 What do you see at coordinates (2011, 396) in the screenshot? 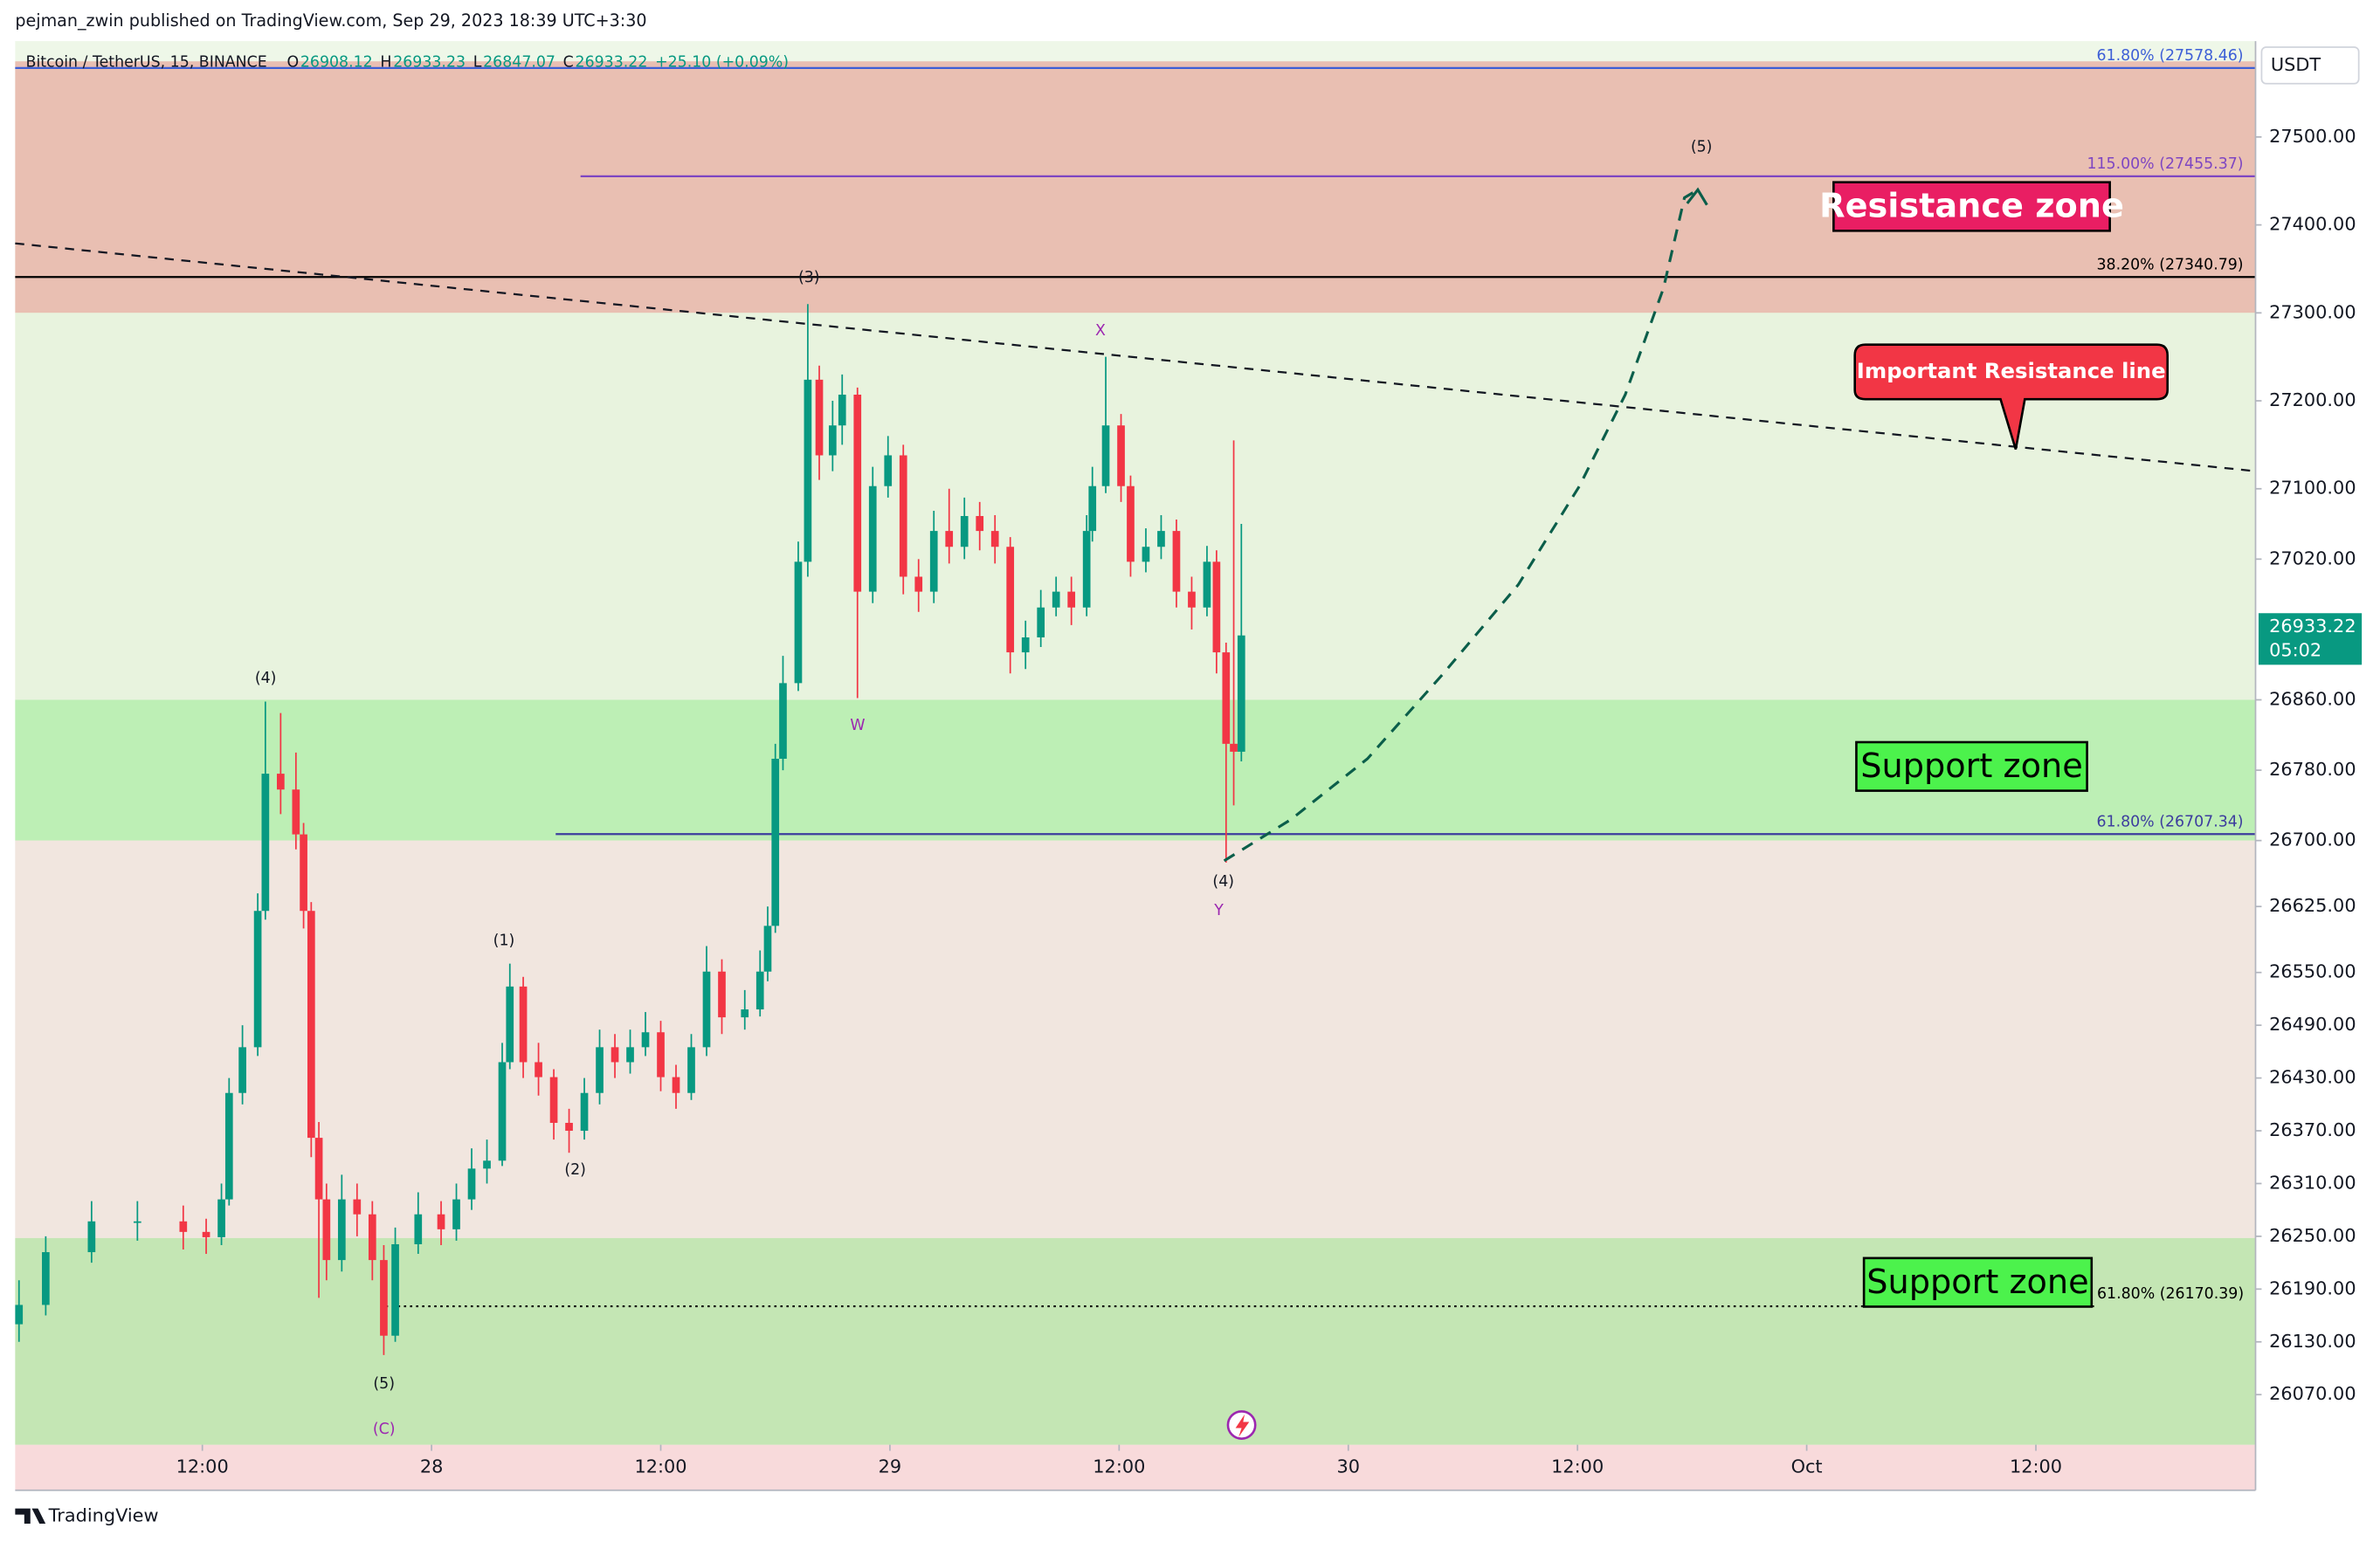
I see `resistance-line-callout` at bounding box center [2011, 396].